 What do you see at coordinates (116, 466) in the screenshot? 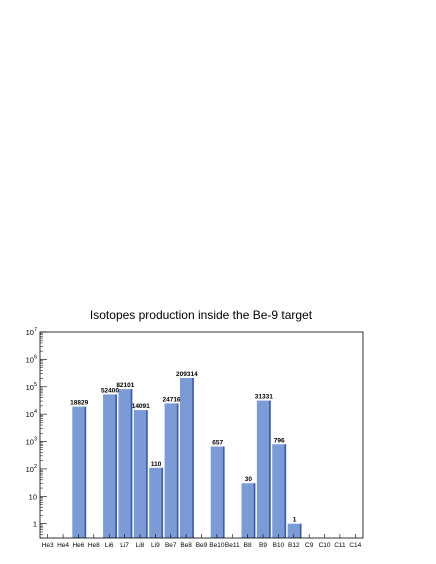
I see `bar-edge-li6` at bounding box center [116, 466].